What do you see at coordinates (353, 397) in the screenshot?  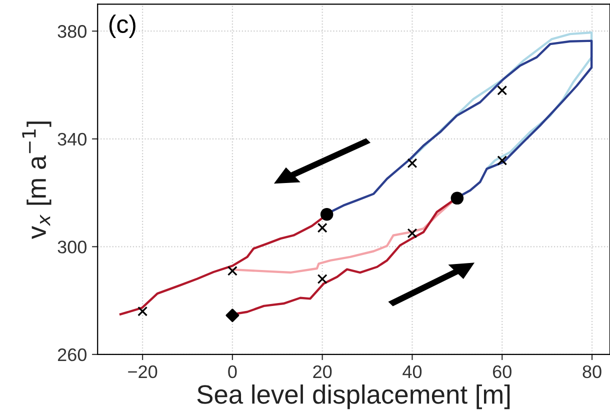 I see `x-axis-title: Sea level displacement [m]` at bounding box center [353, 397].